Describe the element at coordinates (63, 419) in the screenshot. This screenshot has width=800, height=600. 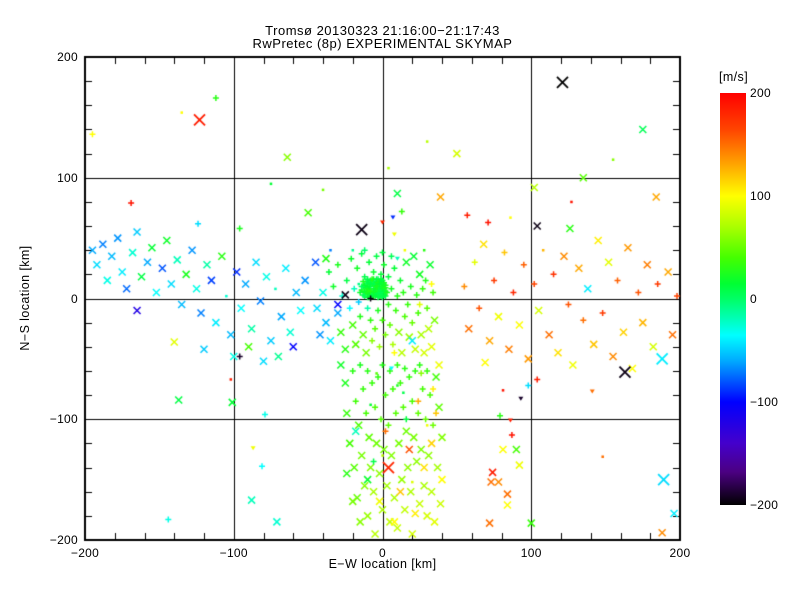
I see `y-axis-tick-label: −100` at that location.